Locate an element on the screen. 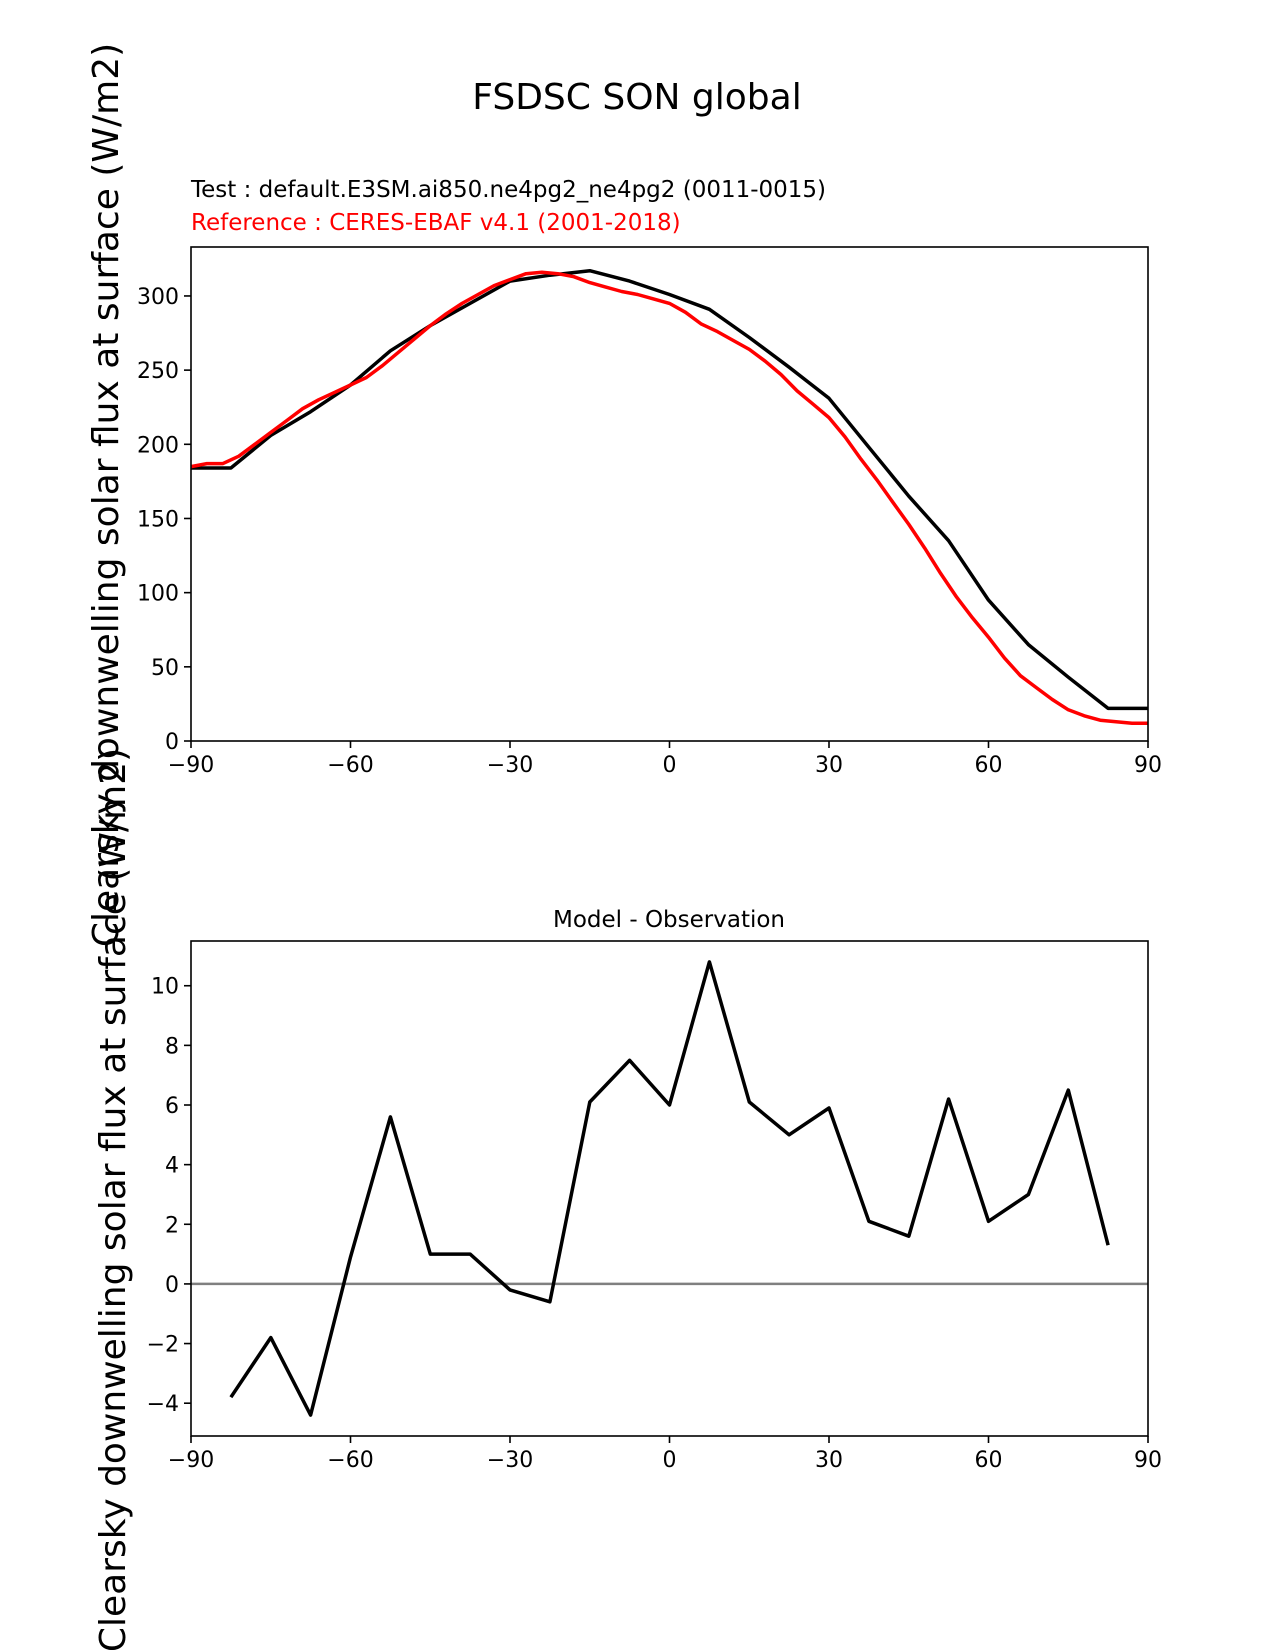  y-tick-label: 250 is located at coordinates (158, 371).